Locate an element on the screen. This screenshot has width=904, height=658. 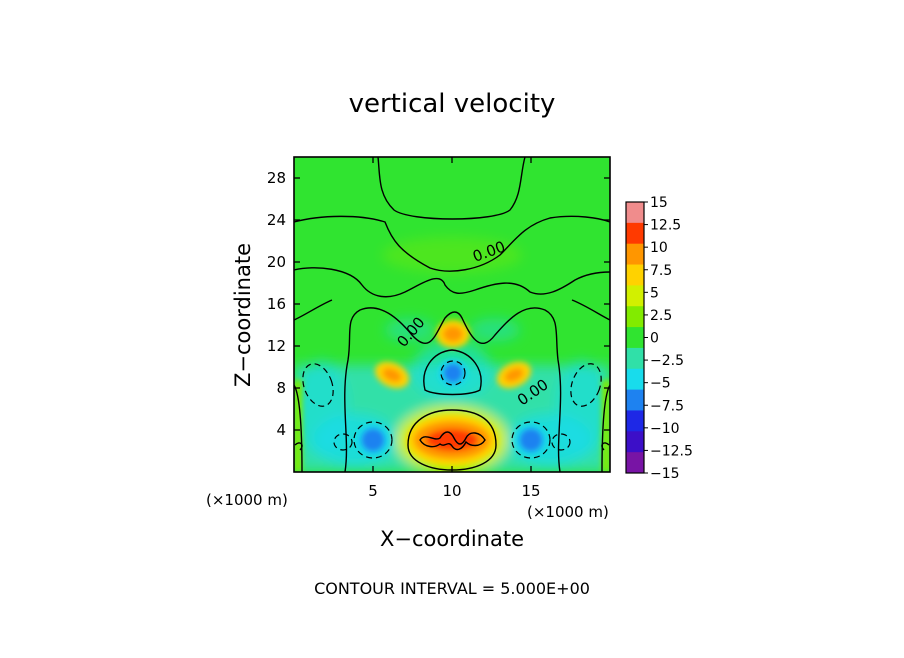
colorbar-tick-label: −12.5 is located at coordinates (671, 451).